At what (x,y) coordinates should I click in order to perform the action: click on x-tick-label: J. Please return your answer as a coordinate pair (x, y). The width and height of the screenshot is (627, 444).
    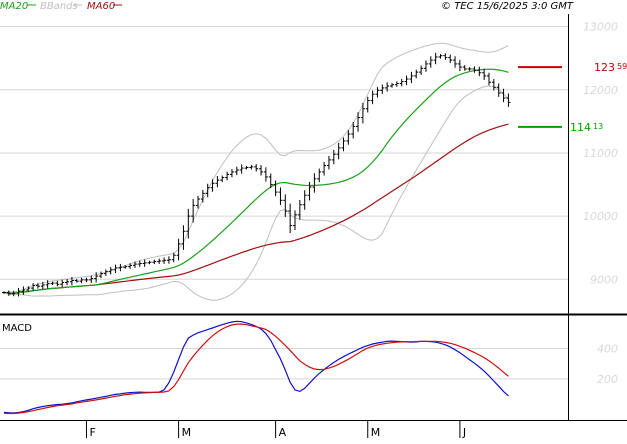
    Looking at the image, I should click on (464, 432).